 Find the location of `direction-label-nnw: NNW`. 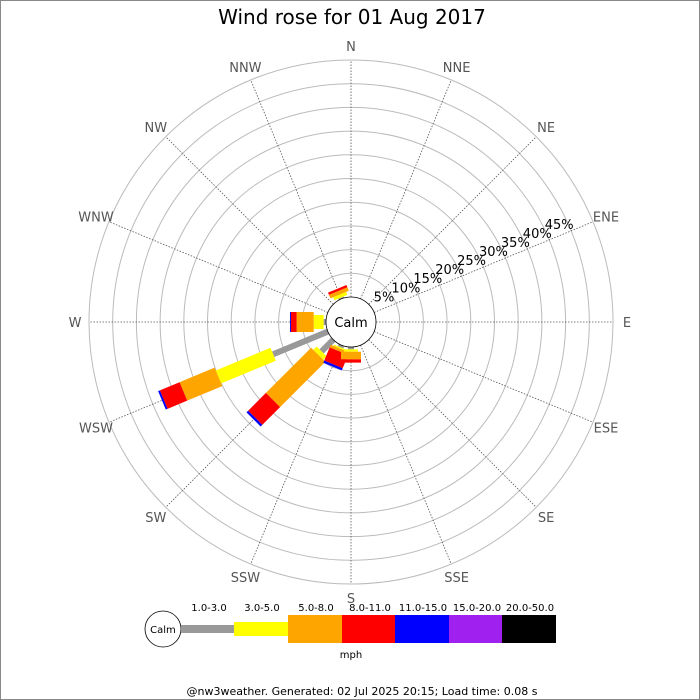

direction-label-nnw: NNW is located at coordinates (245, 68).